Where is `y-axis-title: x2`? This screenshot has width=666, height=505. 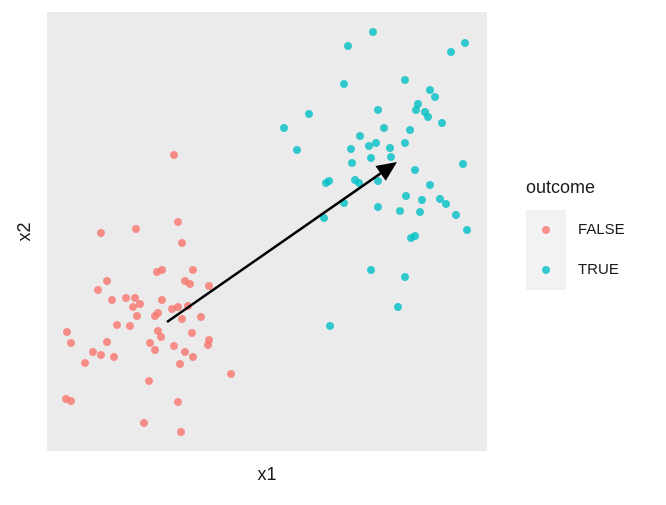 y-axis-title: x2 is located at coordinates (24, 231).